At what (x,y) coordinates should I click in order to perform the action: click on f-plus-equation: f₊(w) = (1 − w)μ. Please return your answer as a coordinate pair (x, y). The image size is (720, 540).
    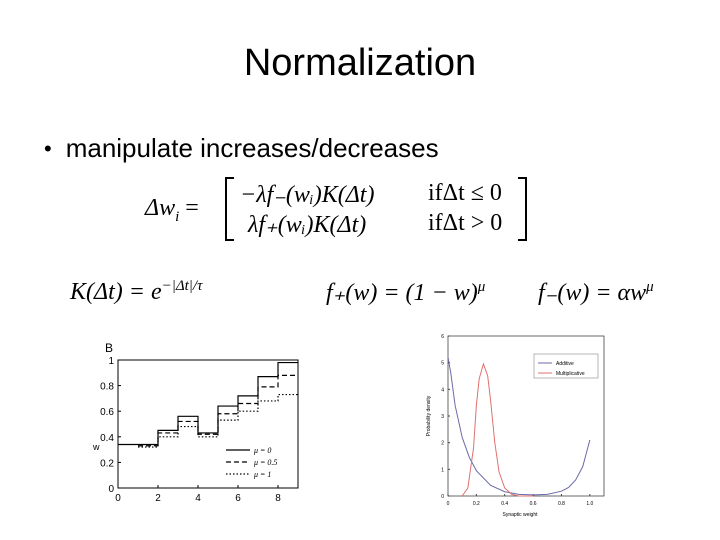
    Looking at the image, I should click on (406, 292).